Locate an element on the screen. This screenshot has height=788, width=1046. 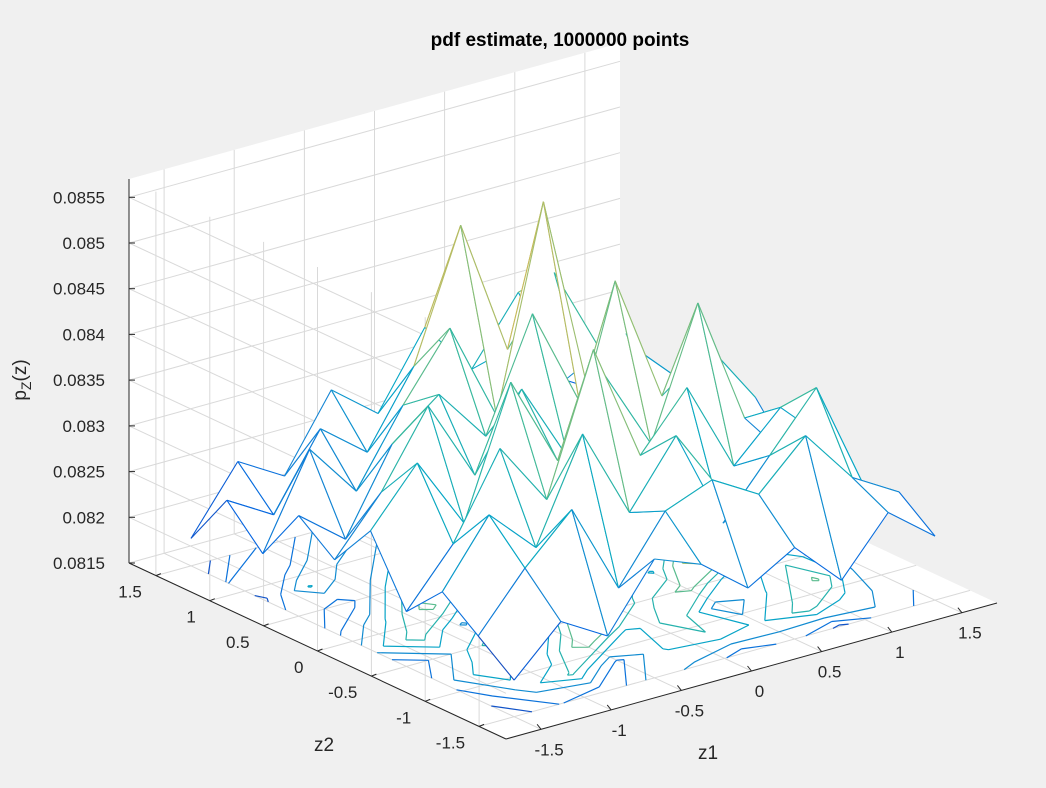
x-tick-label: 0.5 is located at coordinates (830, 672).